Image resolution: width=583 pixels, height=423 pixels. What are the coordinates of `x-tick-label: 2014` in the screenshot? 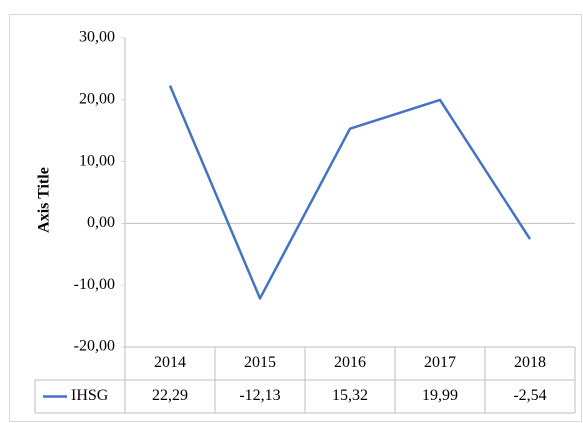 It's located at (170, 362).